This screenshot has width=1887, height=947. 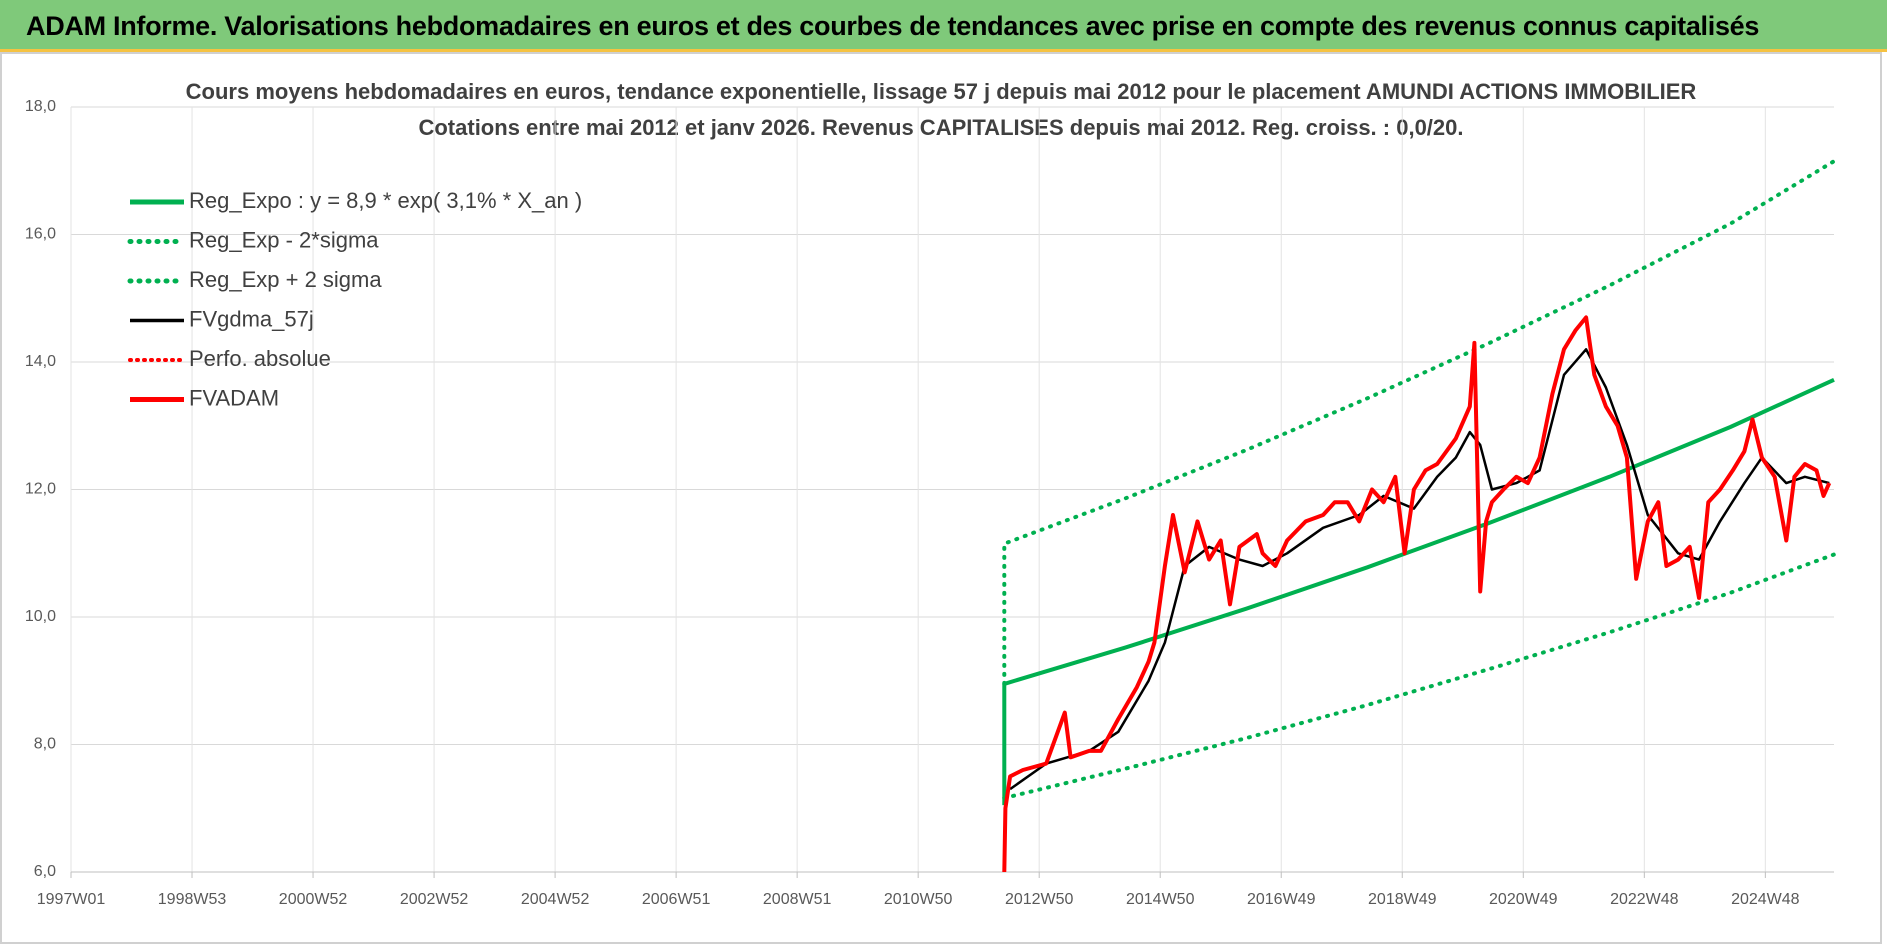 I want to click on legend-label: FVgdma_57j, so click(x=251, y=318).